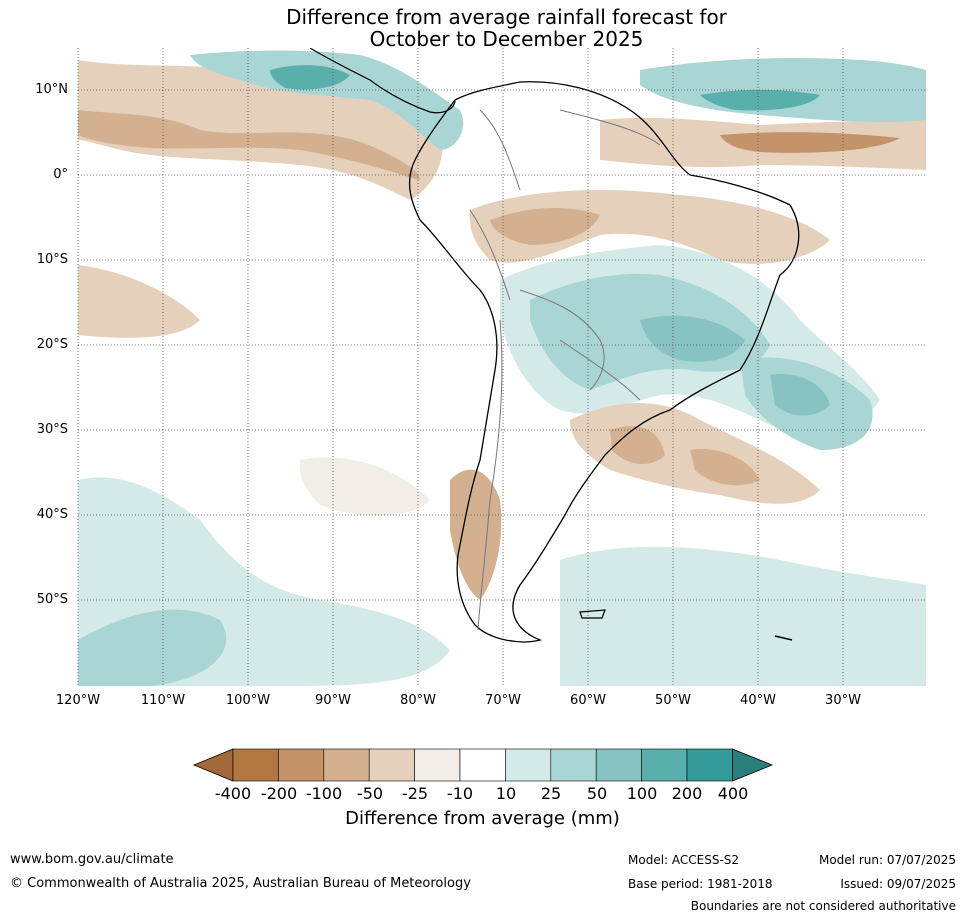 The image size is (965, 919). What do you see at coordinates (810, 142) in the screenshot?
I see `contour-dry-atlantic-core` at bounding box center [810, 142].